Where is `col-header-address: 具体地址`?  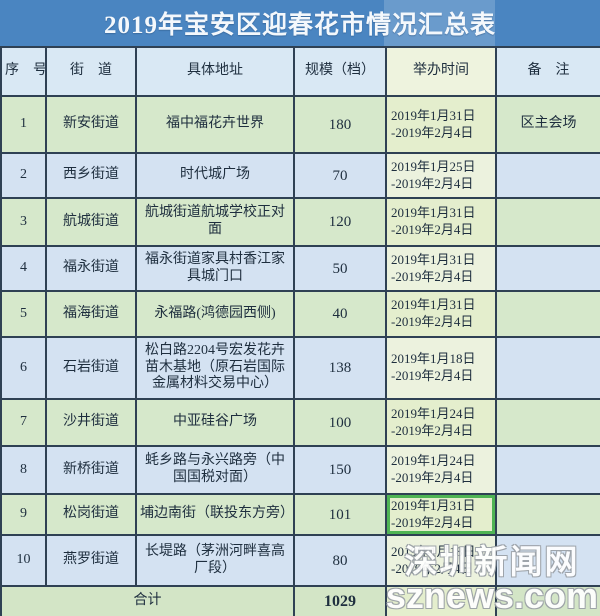 col-header-address: 具体地址 is located at coordinates (215, 71).